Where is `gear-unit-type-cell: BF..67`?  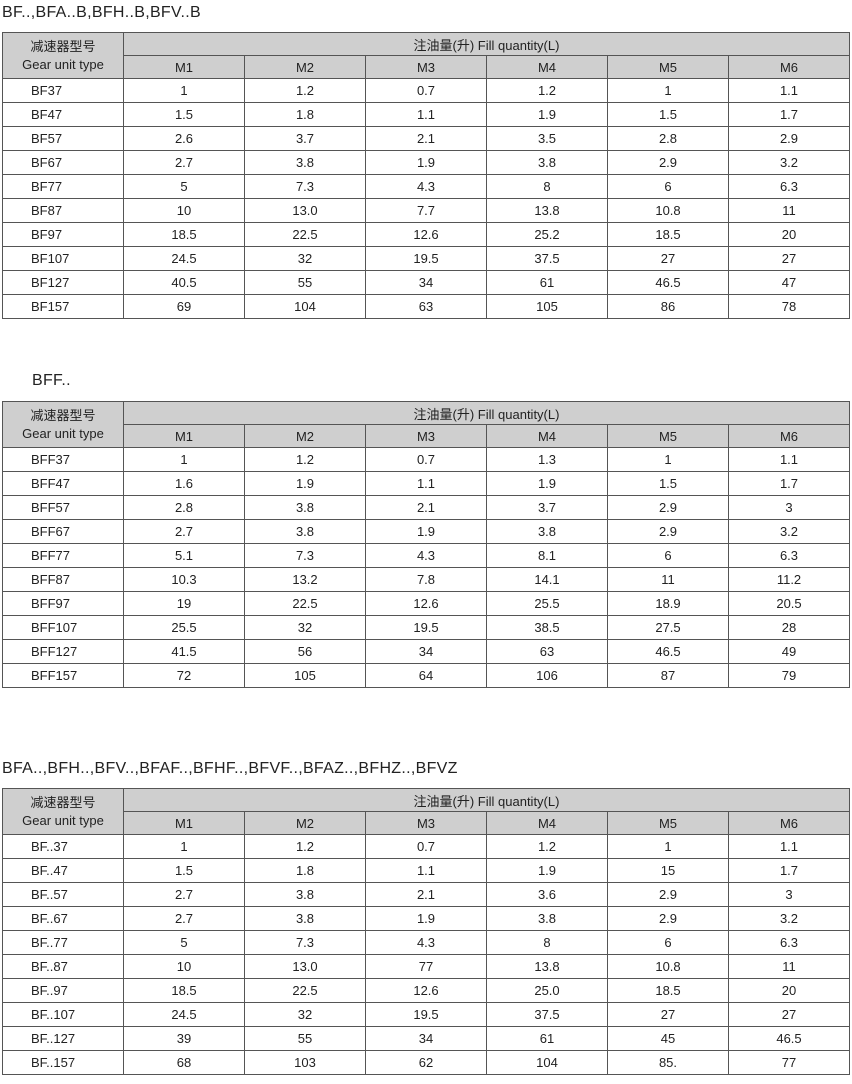
gear-unit-type-cell: BF..67 is located at coordinates (63, 918).